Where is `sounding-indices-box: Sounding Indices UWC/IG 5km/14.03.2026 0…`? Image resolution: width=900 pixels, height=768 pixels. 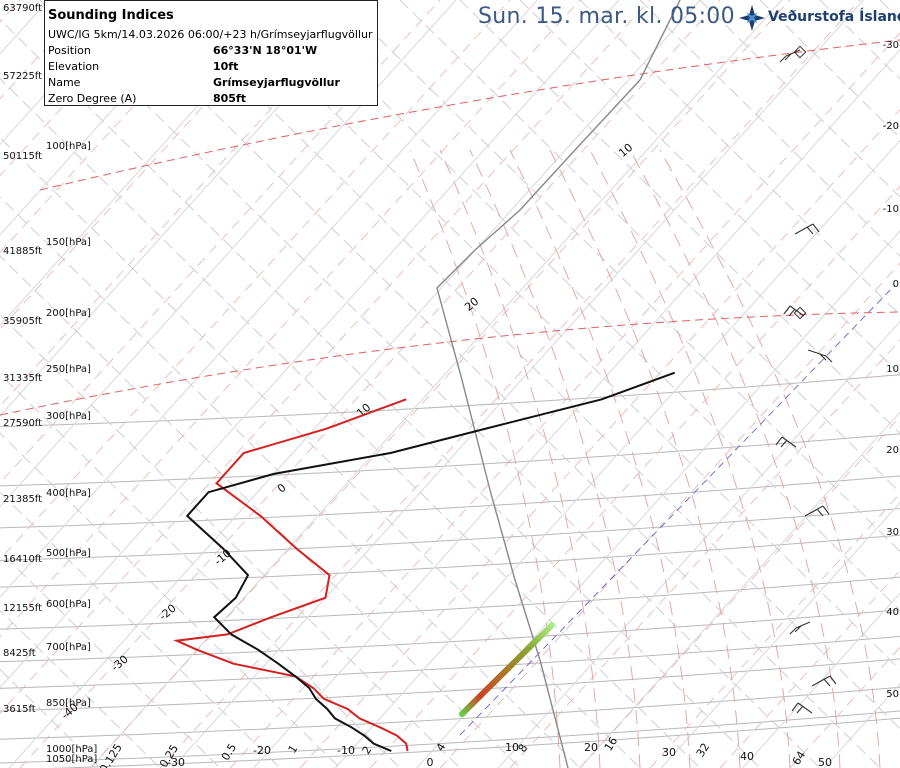 sounding-indices-box: Sounding Indices UWC/IG 5km/14.03.2026 0… is located at coordinates (211, 53).